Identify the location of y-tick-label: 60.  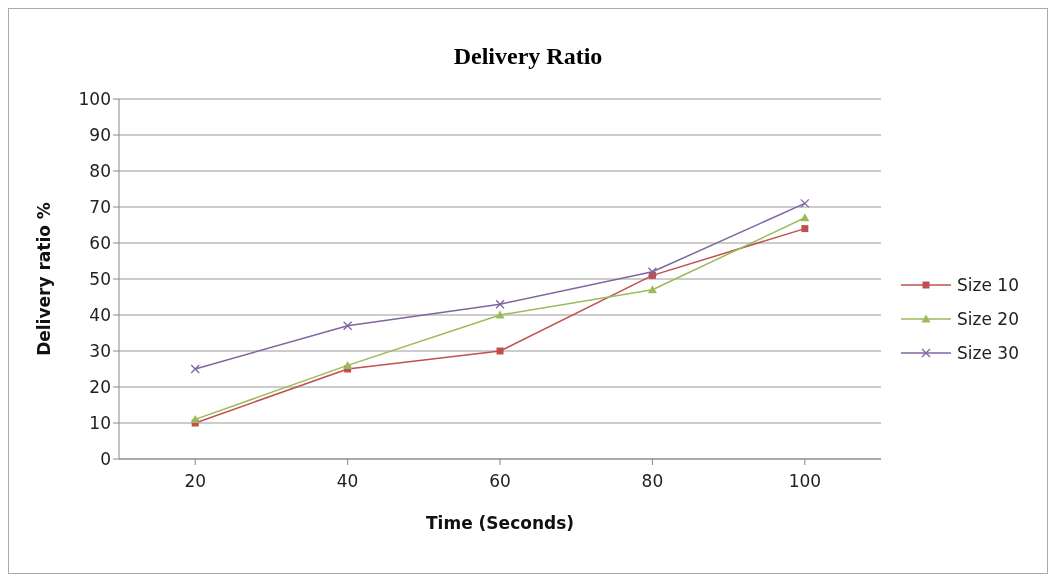
(100, 243).